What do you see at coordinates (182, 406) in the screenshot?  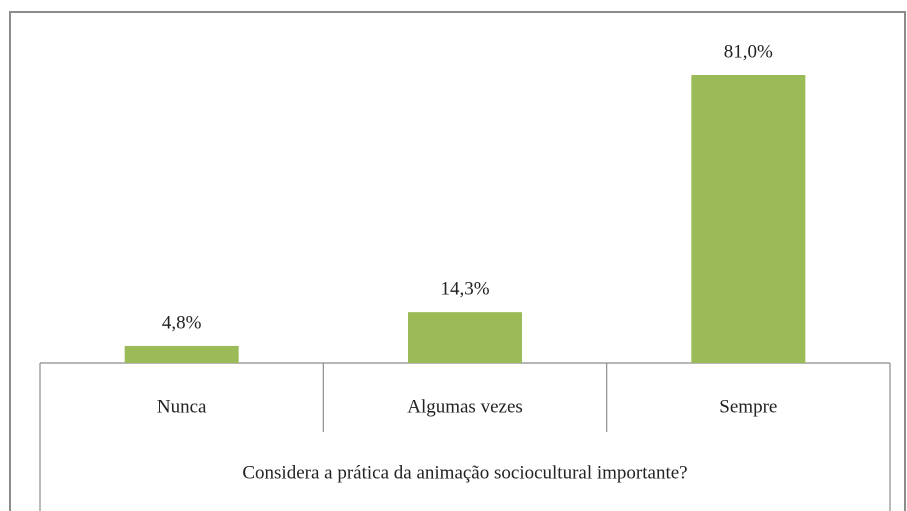 I see `x-tick-label: Nunca` at bounding box center [182, 406].